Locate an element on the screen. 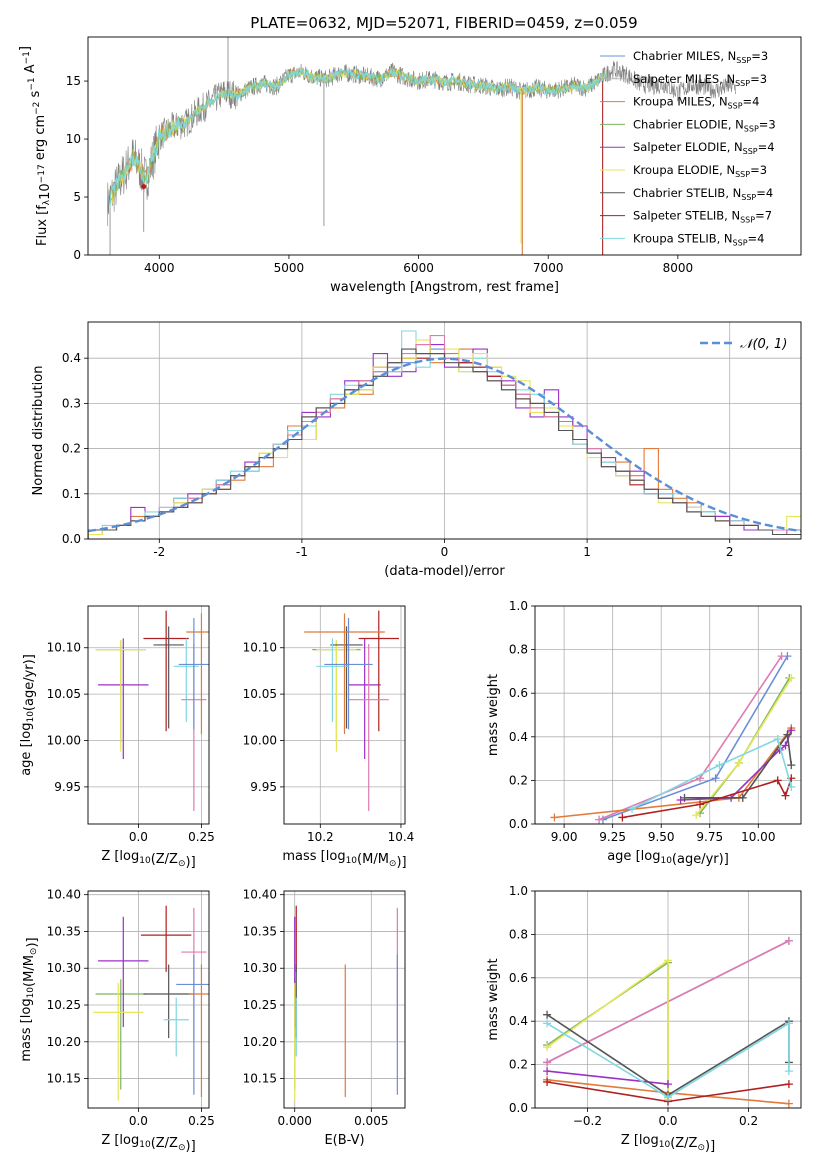 The height and width of the screenshot is (1170, 819). x-tick-label: 0 is located at coordinates (445, 552).